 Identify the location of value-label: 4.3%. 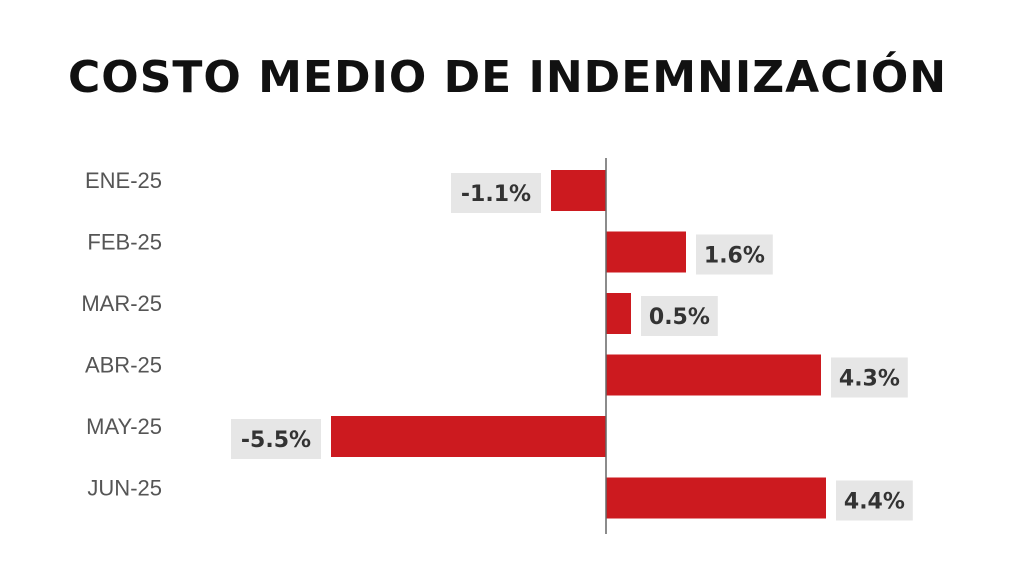
(869, 379).